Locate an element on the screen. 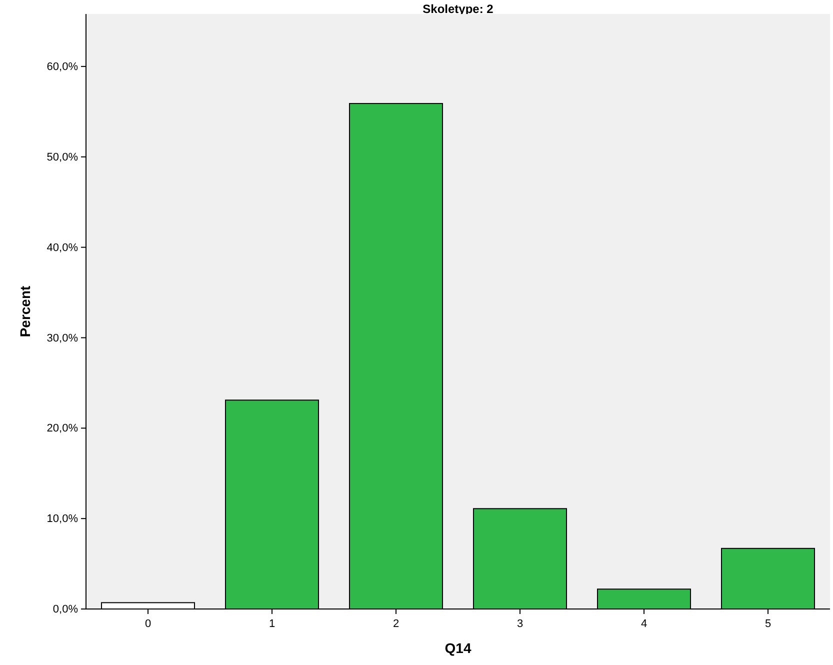 This screenshot has height=665, width=833. y-tick-label: 20,0% is located at coordinates (62, 428).